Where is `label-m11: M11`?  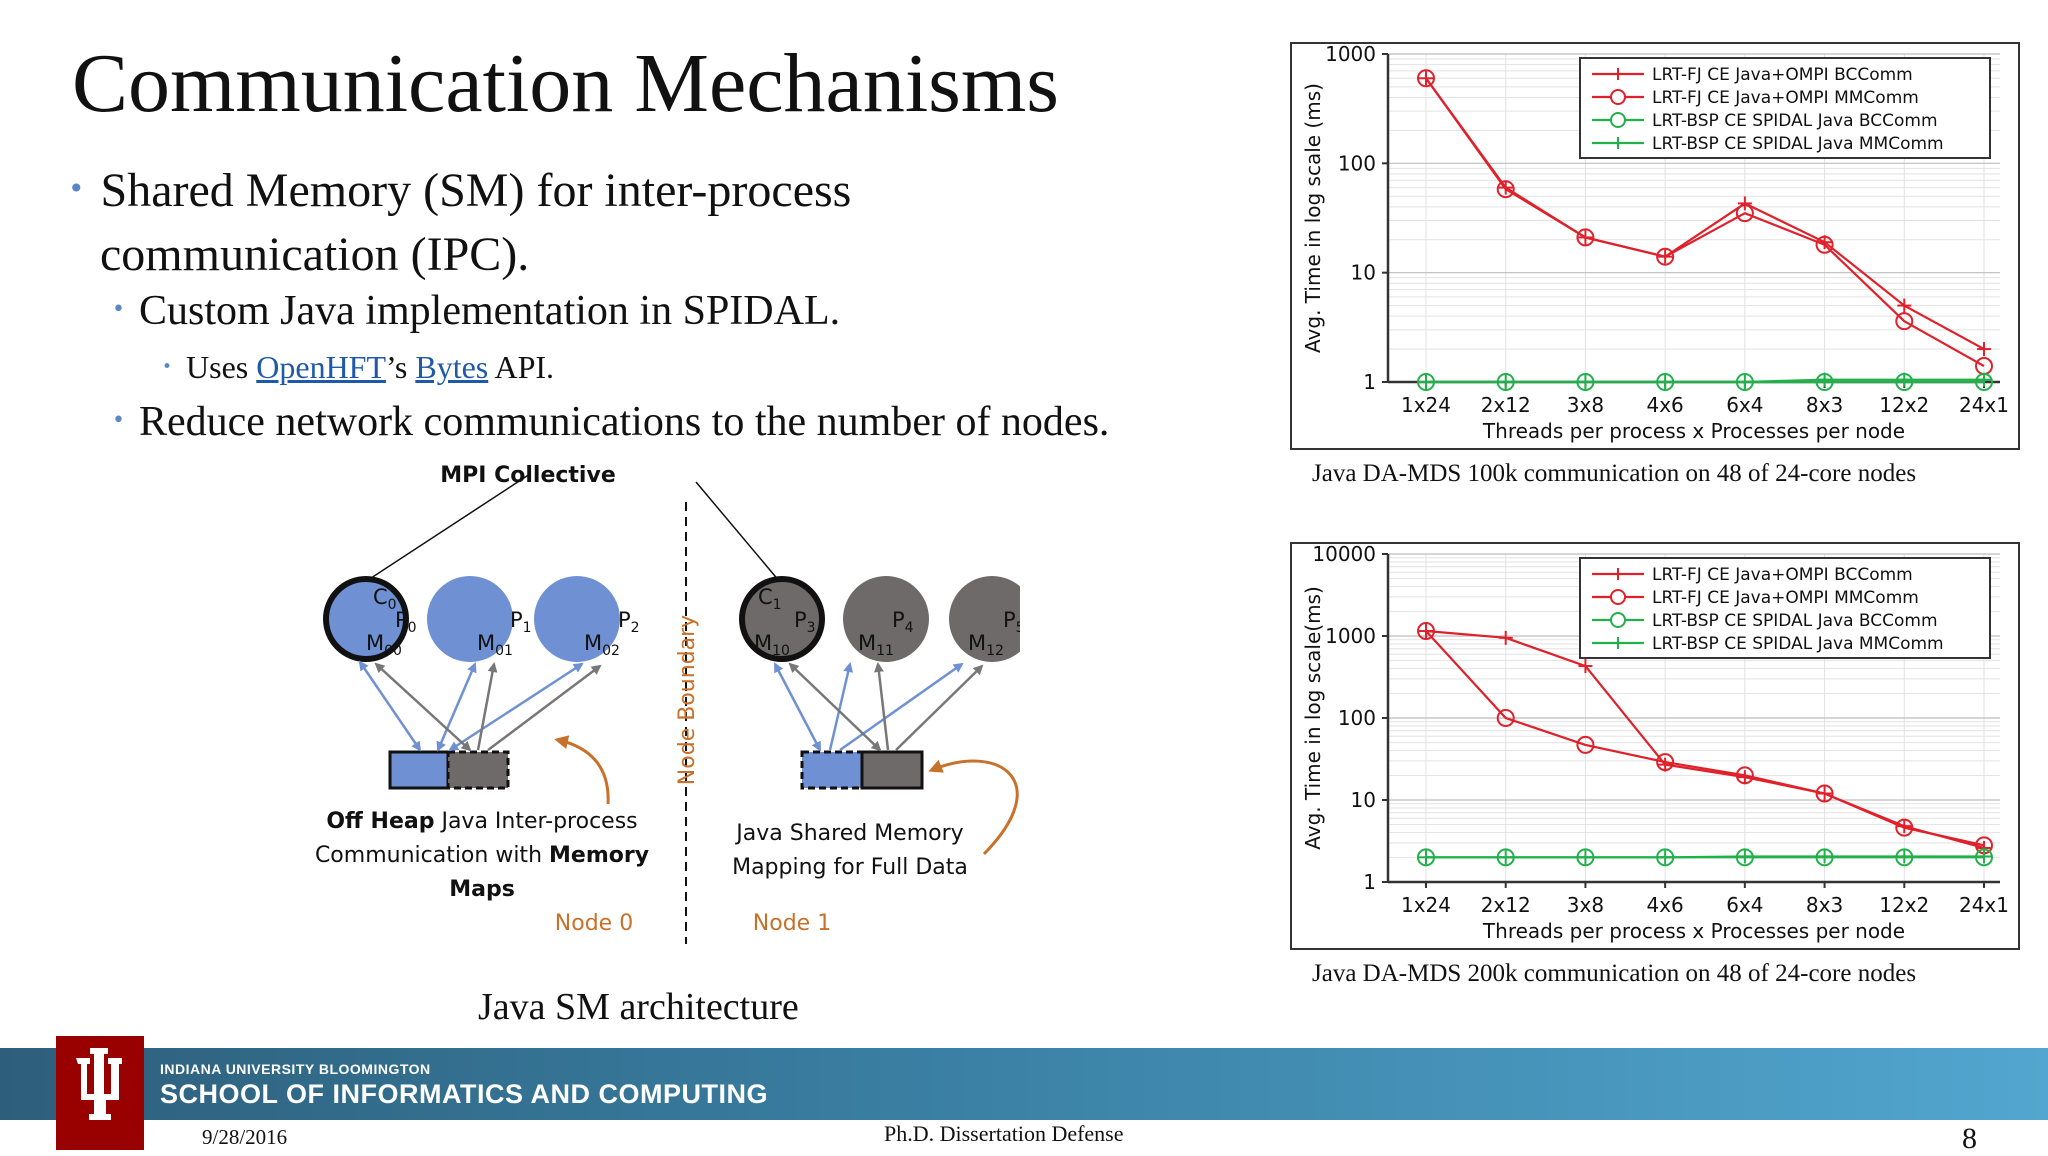 label-m11: M11 is located at coordinates (876, 645).